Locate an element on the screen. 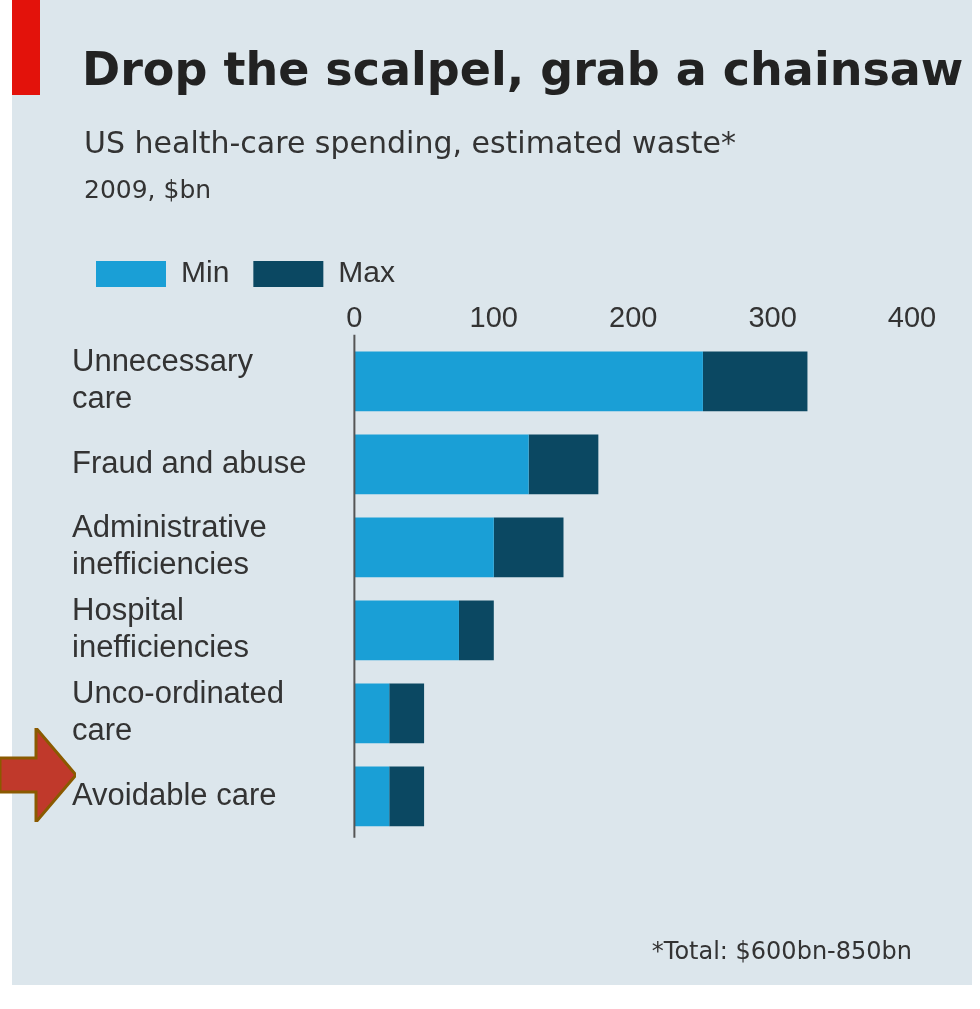 The height and width of the screenshot is (1009, 980). text: *Total: $600bn-850bn is located at coordinates (781, 951).